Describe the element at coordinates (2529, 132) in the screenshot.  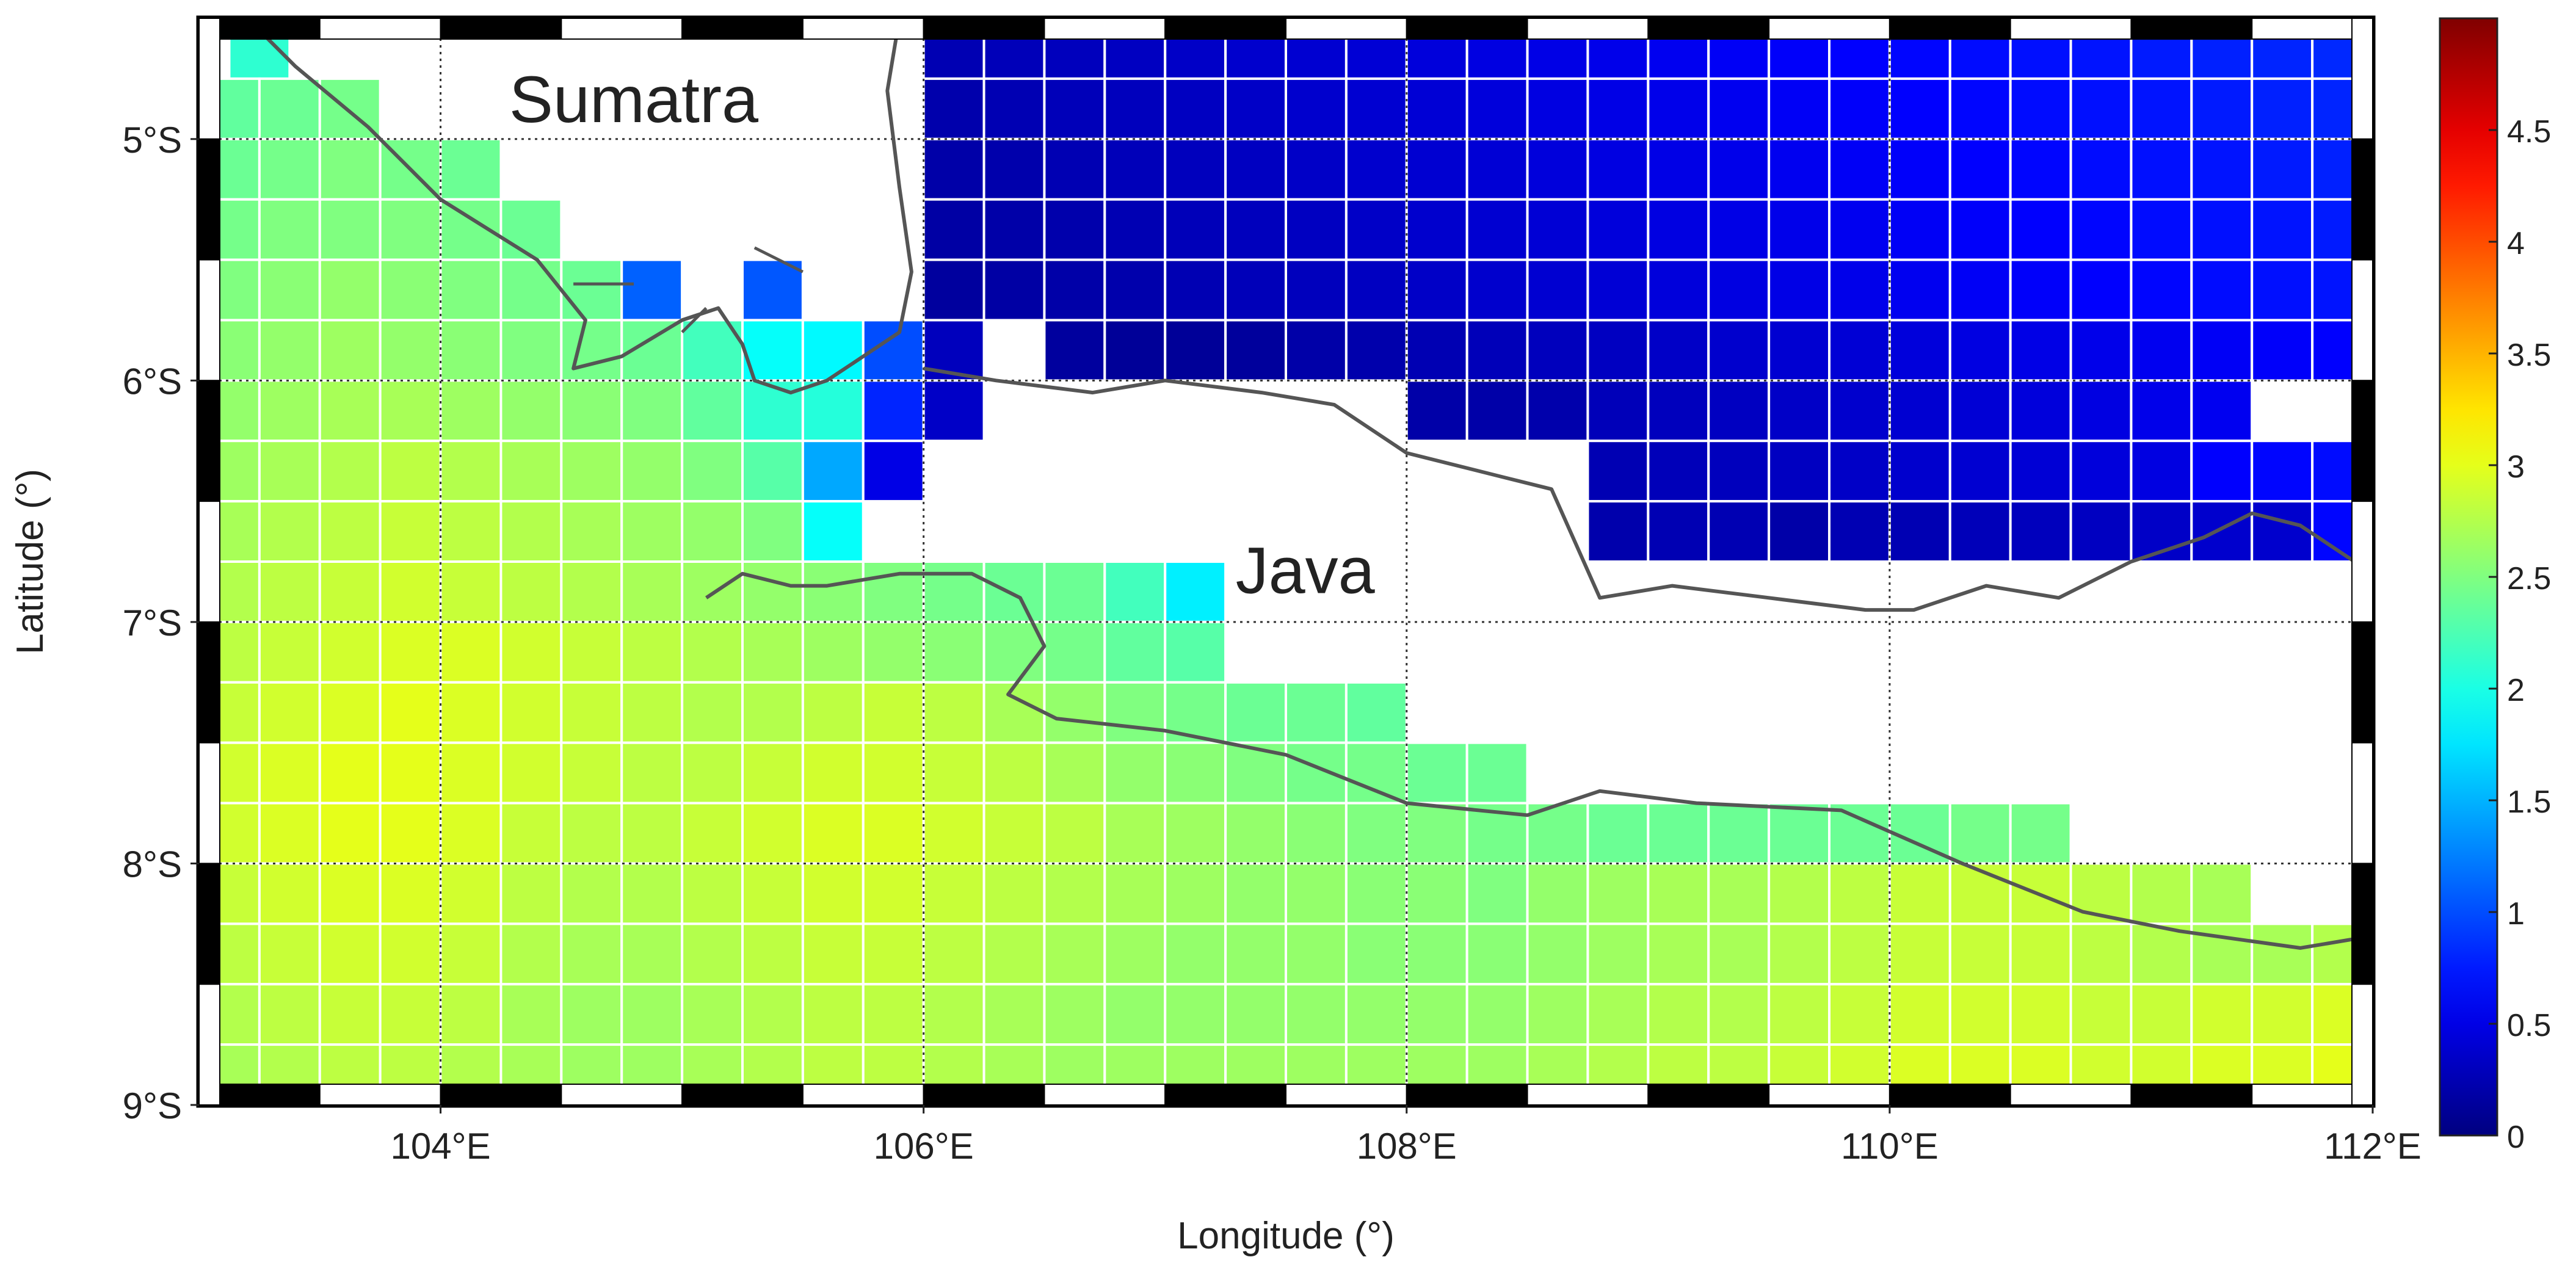
I see `colorbar-tick-label: 4.5` at that location.